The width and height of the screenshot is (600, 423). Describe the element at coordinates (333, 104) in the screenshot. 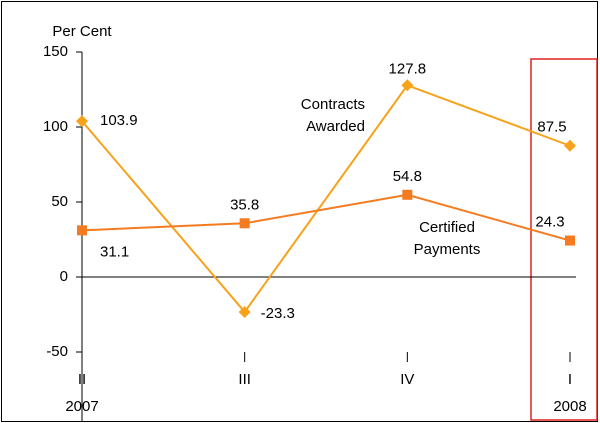

I see `series-name: Contracts` at that location.